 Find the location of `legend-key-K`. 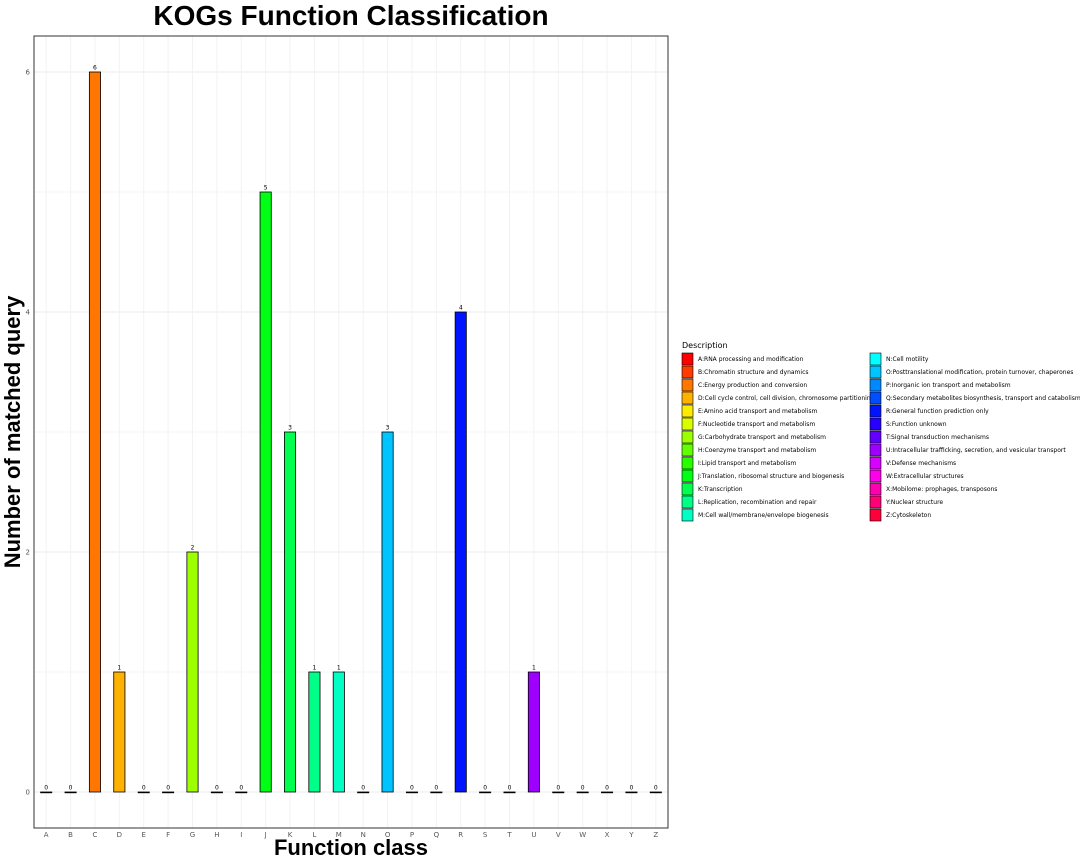

legend-key-K is located at coordinates (687, 489).